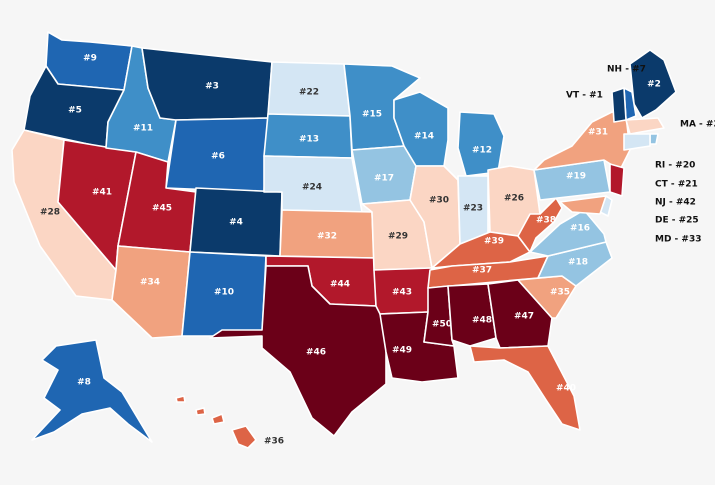 The width and height of the screenshot is (715, 485). I want to click on rank-label-or: #5, so click(75, 111).